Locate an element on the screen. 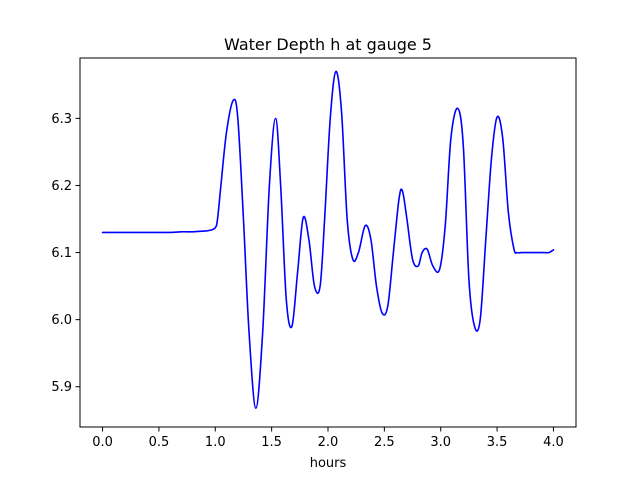  x-tick-label: 4.0 is located at coordinates (553, 442).